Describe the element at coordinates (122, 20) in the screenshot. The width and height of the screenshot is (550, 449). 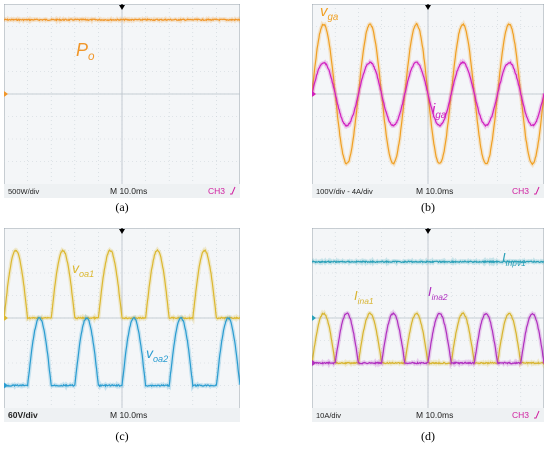
I see `series-line-P_o` at that location.